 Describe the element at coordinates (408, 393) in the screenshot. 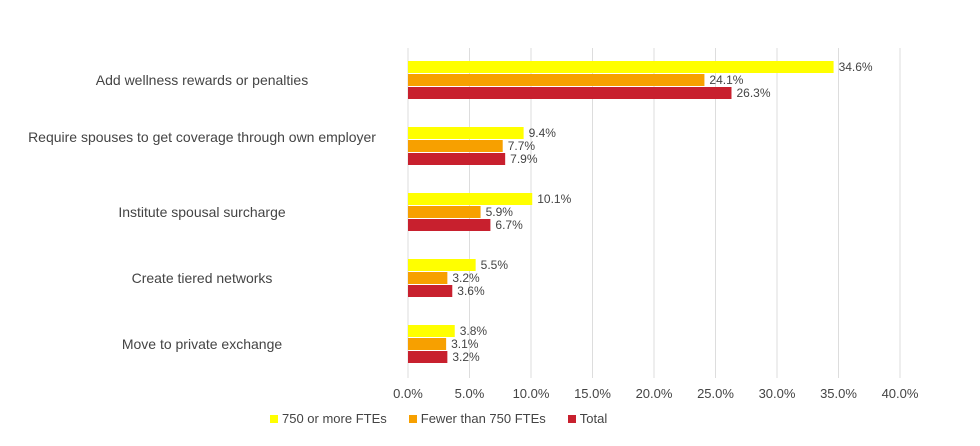

I see `x-tick-label: 0.0%` at that location.